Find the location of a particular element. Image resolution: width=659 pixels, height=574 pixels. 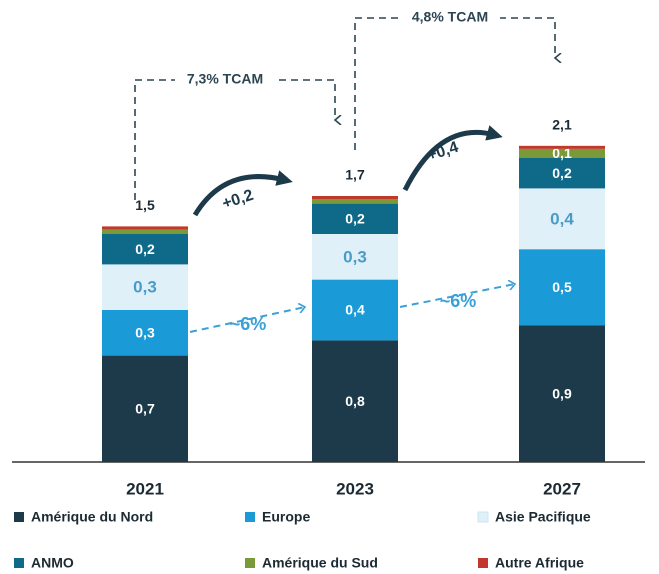

value-label: 0,1 is located at coordinates (562, 153).